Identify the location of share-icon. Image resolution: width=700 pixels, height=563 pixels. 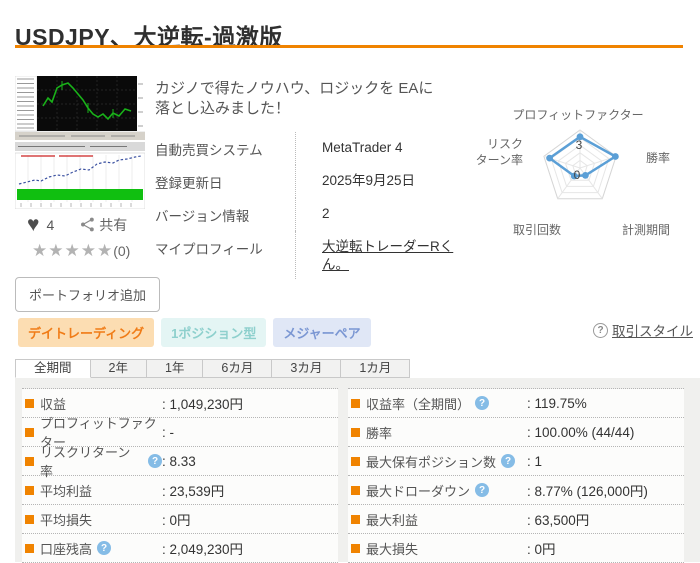
(88, 224).